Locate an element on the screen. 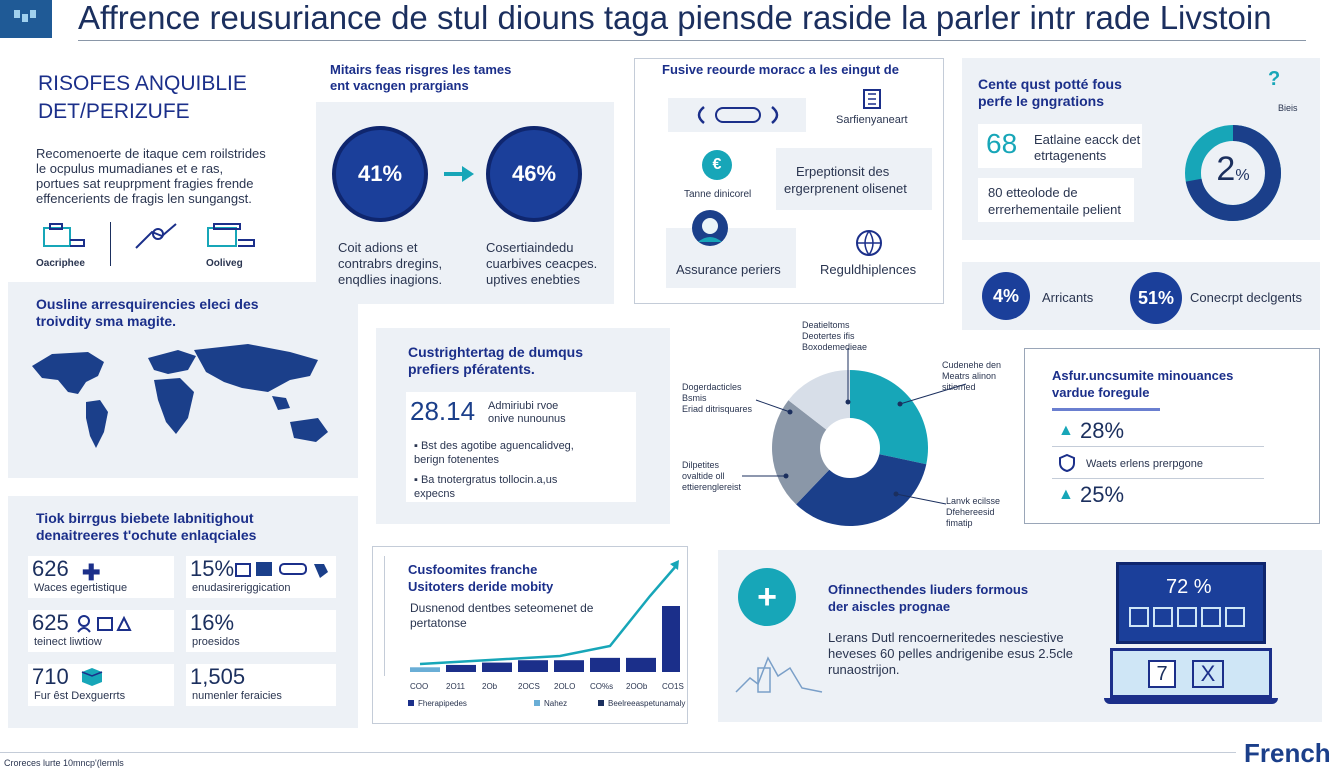 Image resolution: width=1344 pixels, height=768 pixels. stat-value: 626 is located at coordinates (50, 568).